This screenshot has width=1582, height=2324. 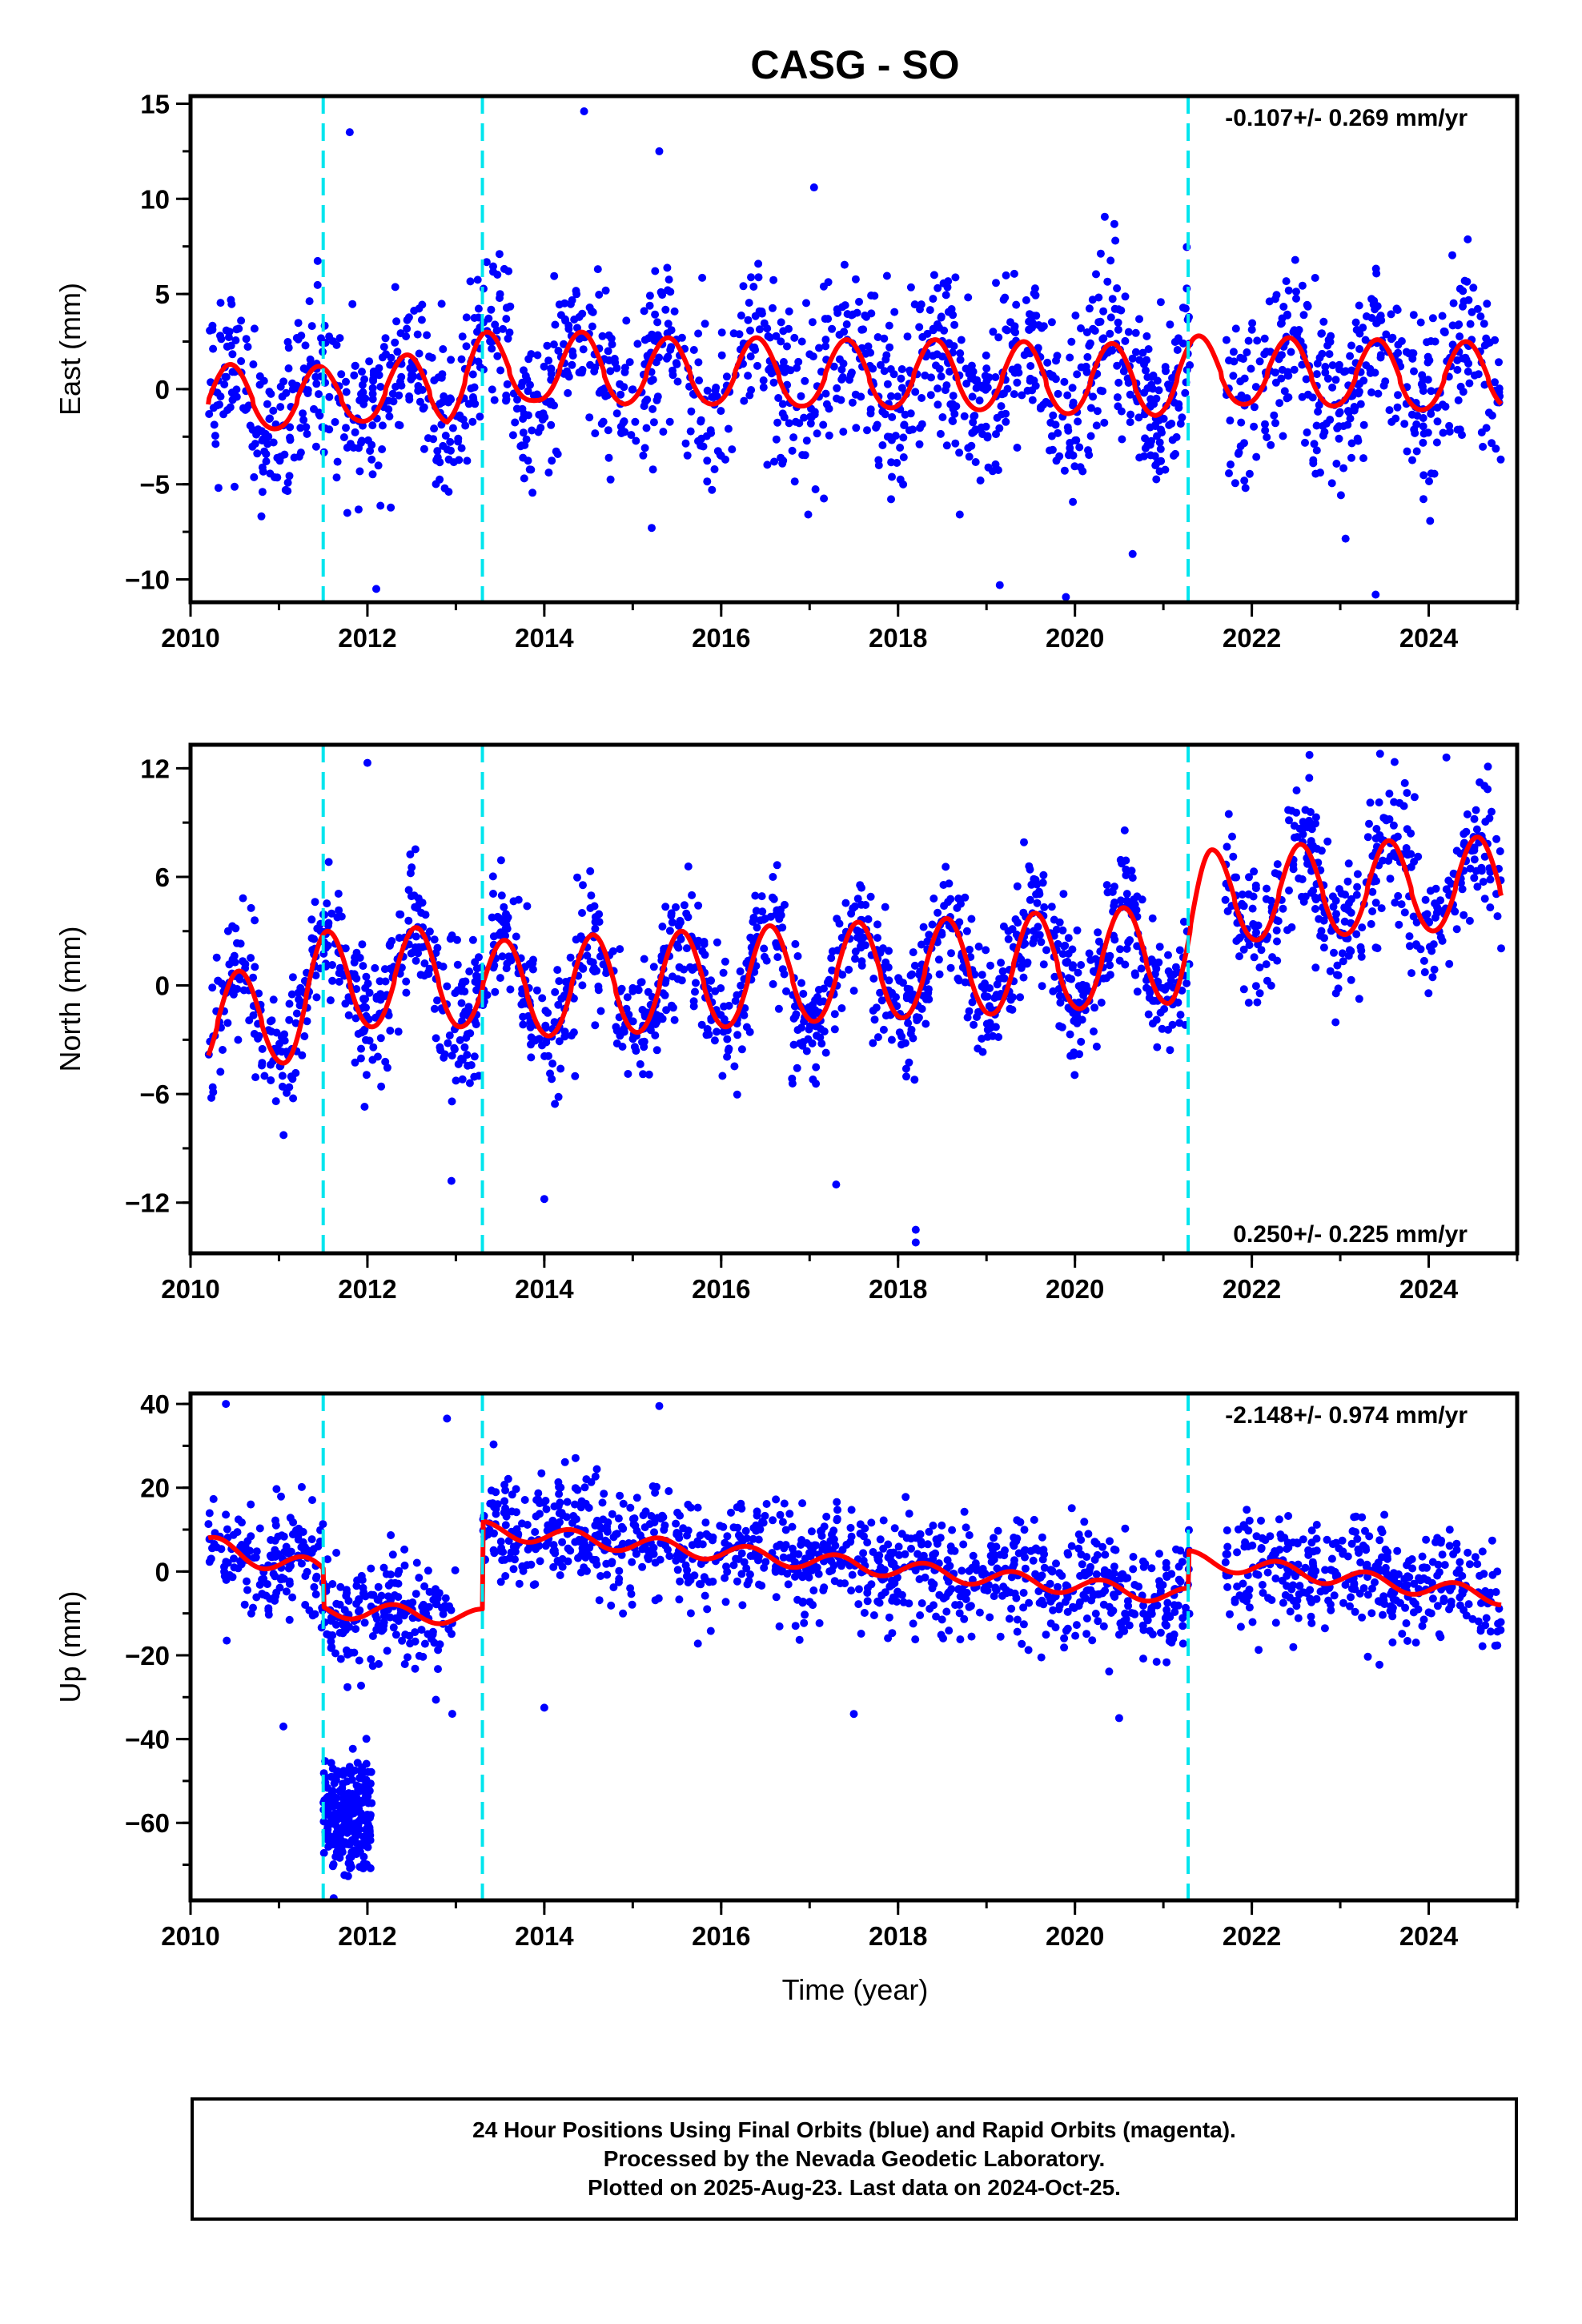 What do you see at coordinates (1429, 1289) in the screenshot?
I see `x-tick-label: 2024` at bounding box center [1429, 1289].